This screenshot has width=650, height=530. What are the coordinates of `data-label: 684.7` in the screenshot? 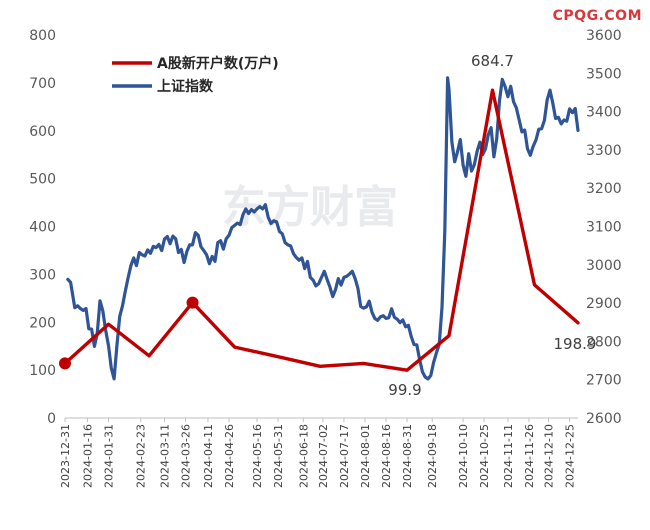 It's located at (492, 61).